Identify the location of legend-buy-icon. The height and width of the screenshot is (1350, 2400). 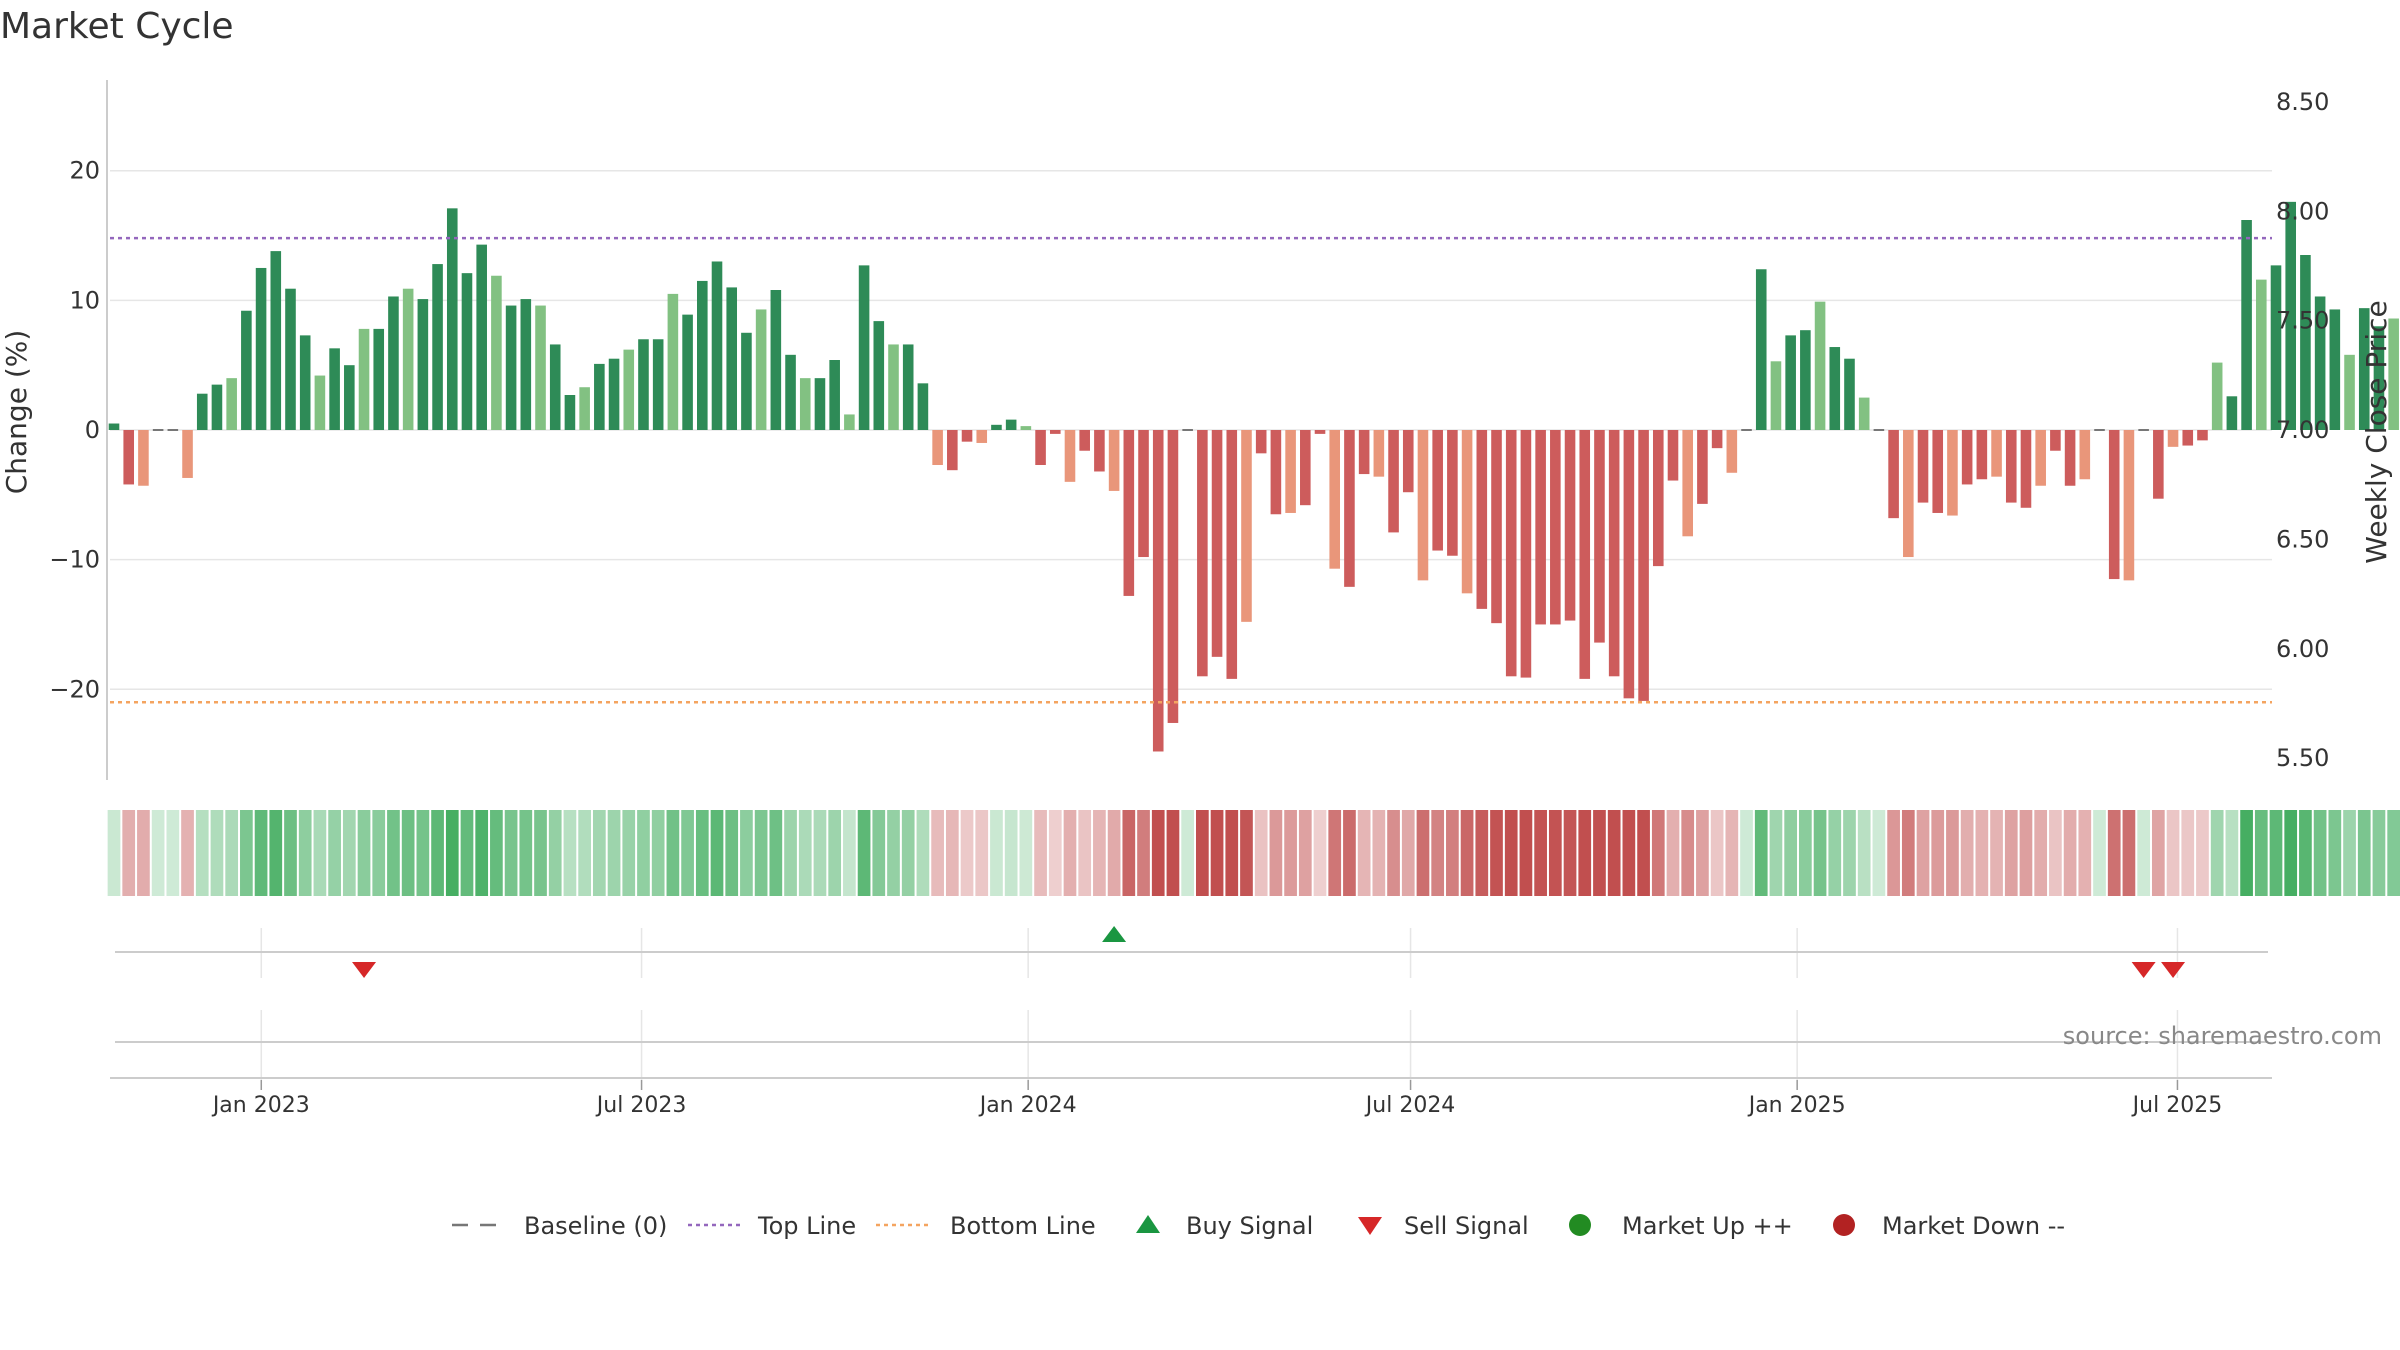
(1148, 1224).